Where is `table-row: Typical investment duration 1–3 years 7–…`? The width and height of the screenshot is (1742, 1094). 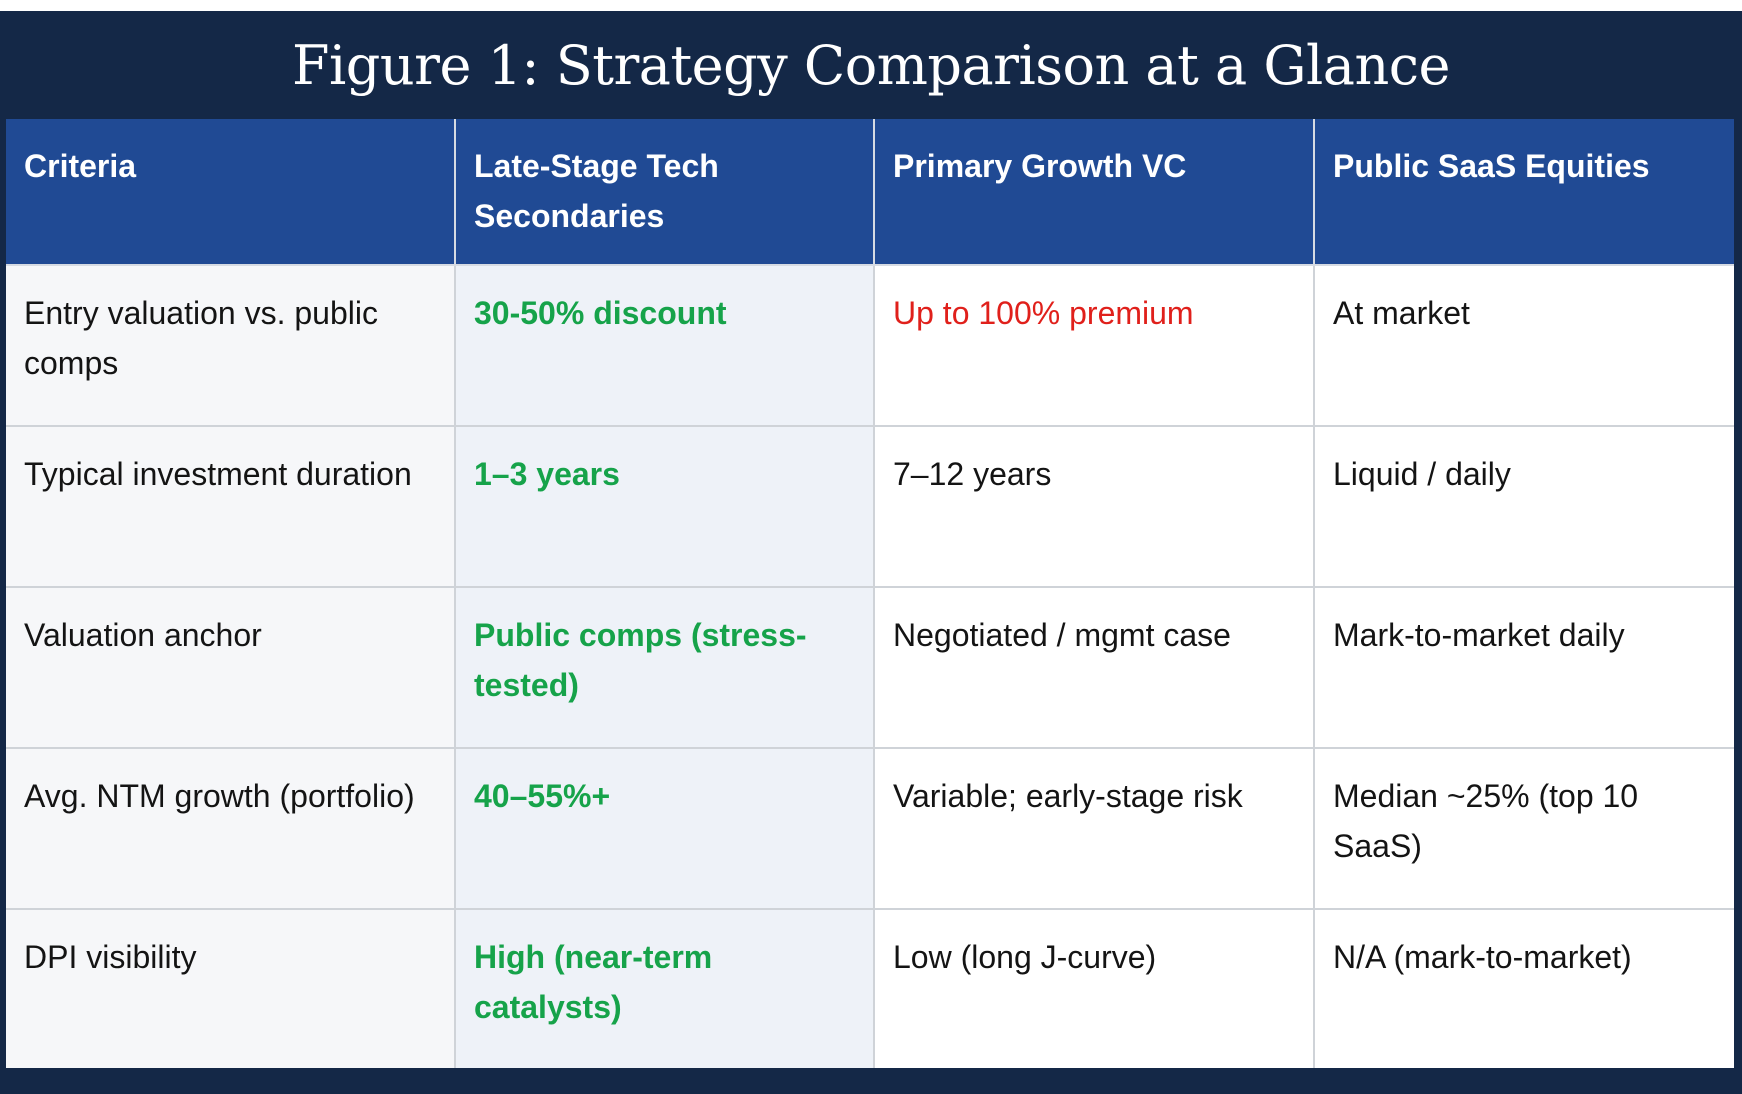
table-row: Typical investment duration 1–3 years 7–… is located at coordinates (870, 507).